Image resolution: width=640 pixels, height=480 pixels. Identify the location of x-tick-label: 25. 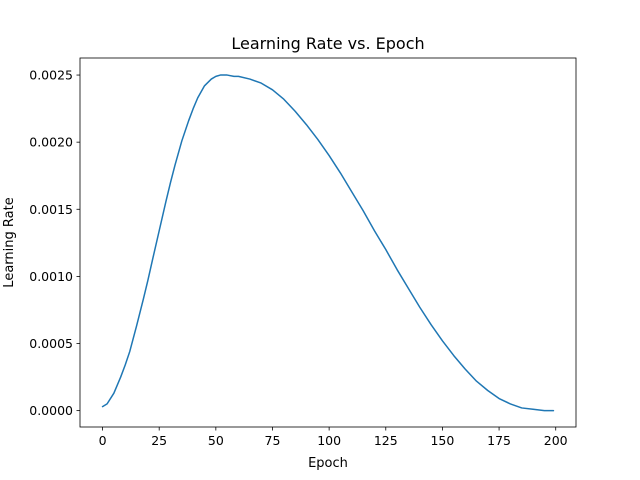
(159, 440).